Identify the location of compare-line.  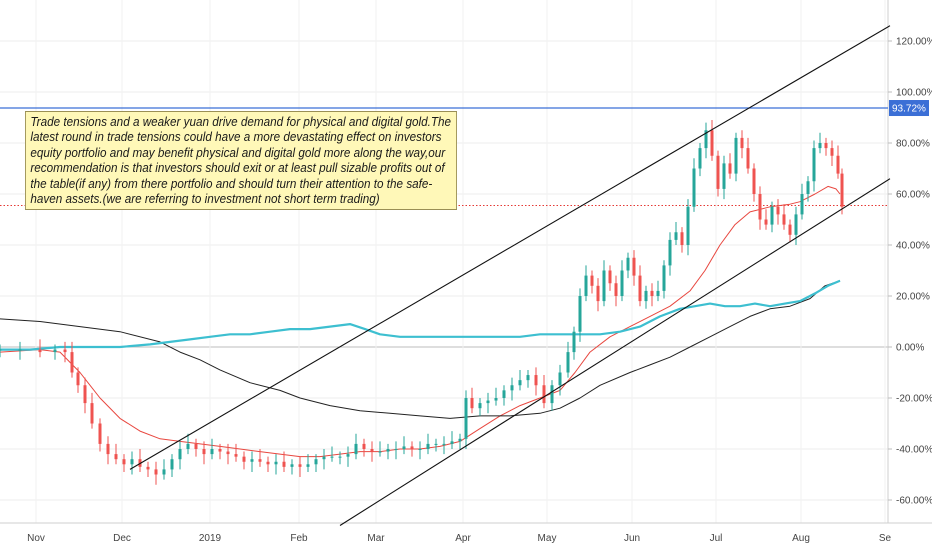
(420, 315).